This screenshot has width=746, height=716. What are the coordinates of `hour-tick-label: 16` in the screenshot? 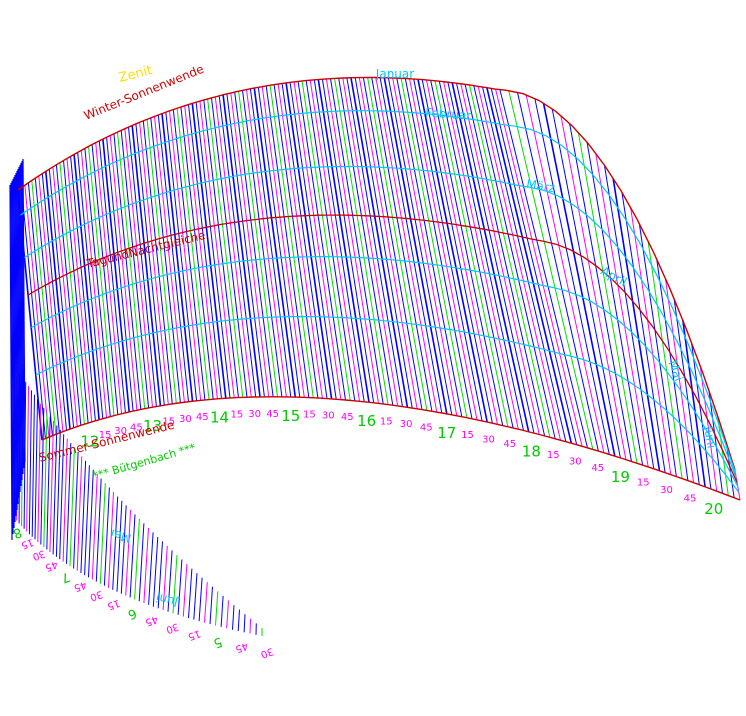 It's located at (366, 421).